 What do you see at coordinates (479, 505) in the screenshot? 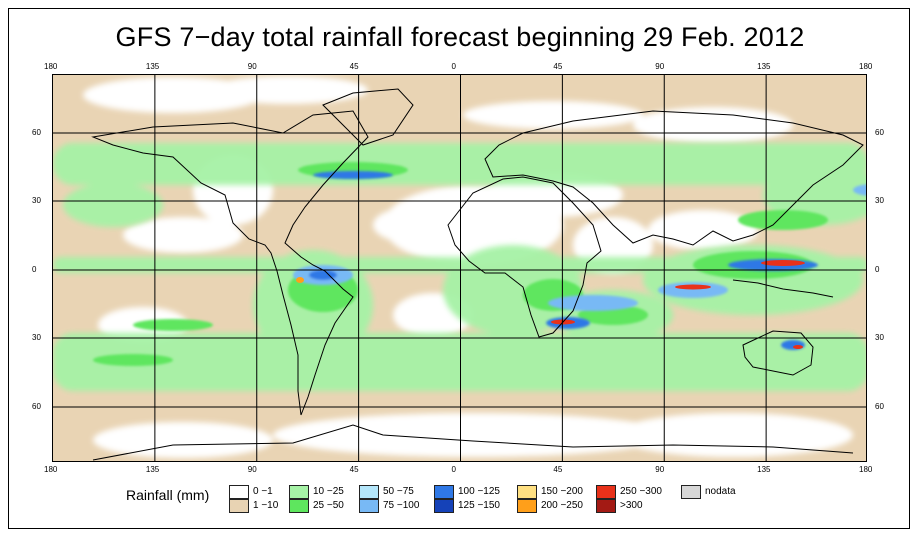
I see `legend-label: 125 −150` at bounding box center [479, 505].